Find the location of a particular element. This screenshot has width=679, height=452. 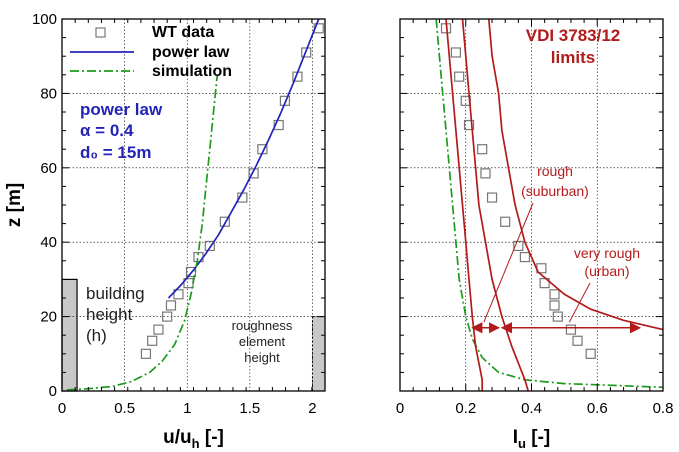

x-axis-label: u/uh [-] is located at coordinates (193, 439).